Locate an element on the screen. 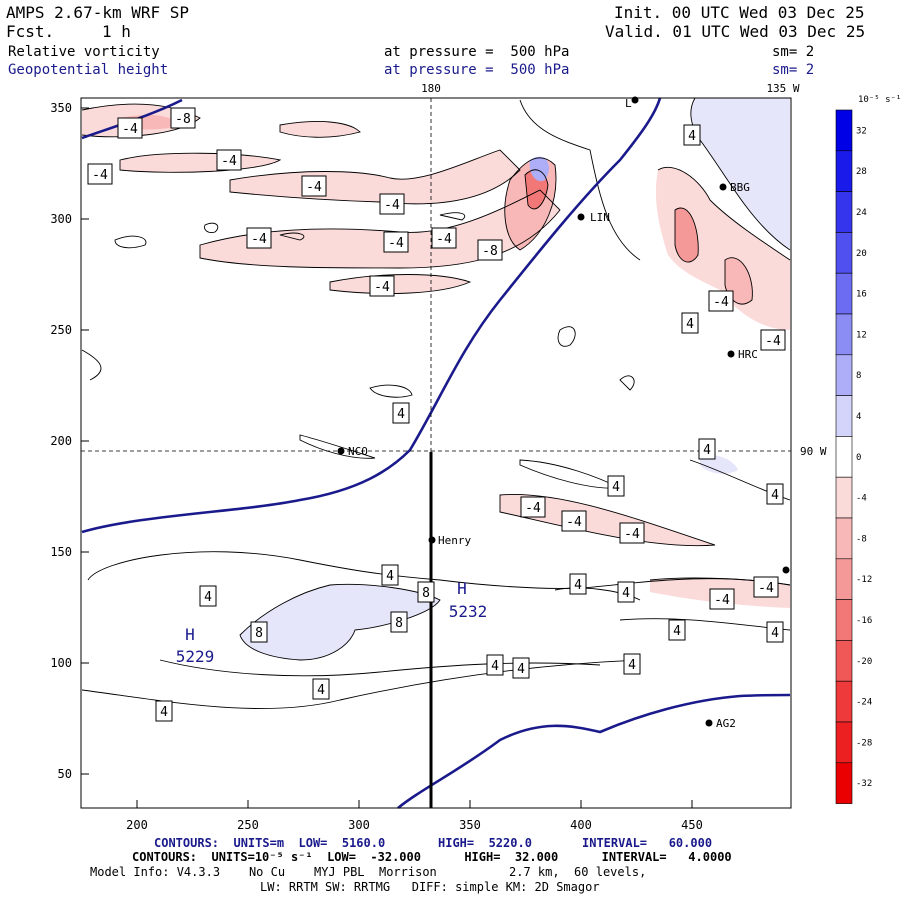 This screenshot has height=900, width=900. footer-height-interval: INTERVAL= 60.000 is located at coordinates (647, 843).